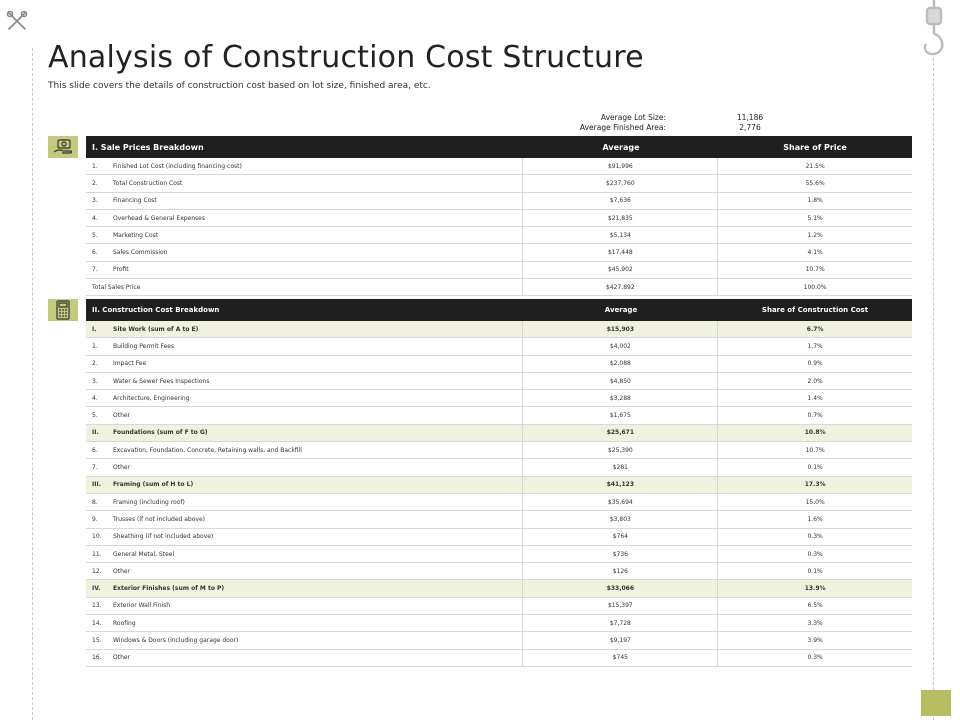  Describe the element at coordinates (750, 117) in the screenshot. I see `summary-value: 11,186` at that location.